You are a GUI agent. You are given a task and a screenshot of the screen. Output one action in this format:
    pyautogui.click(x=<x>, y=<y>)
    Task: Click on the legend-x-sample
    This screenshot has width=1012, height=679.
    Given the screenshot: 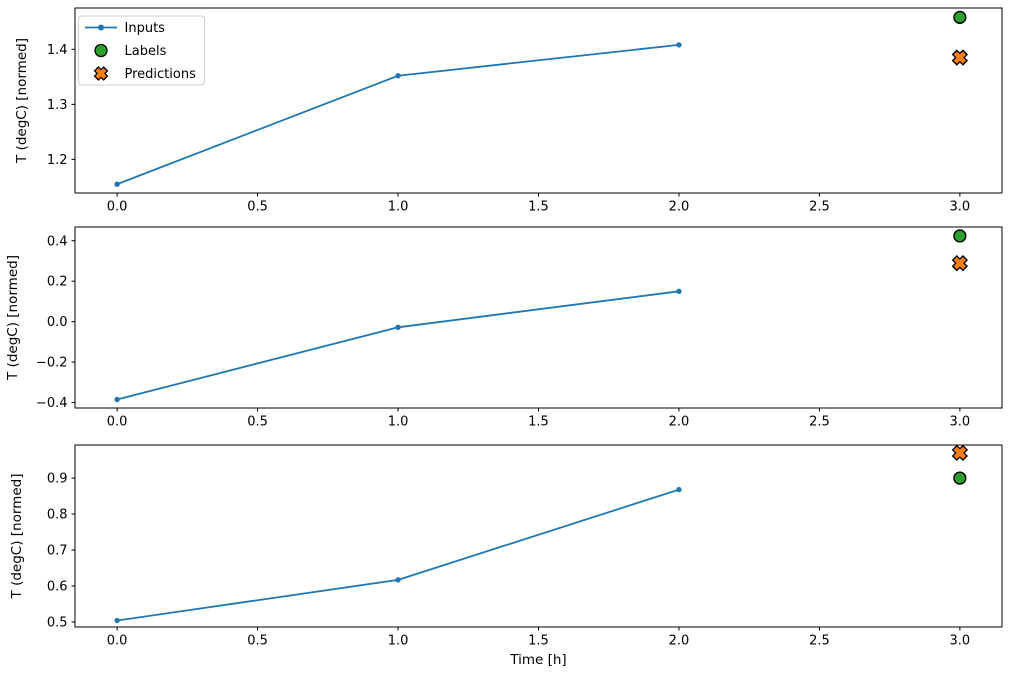 What is the action you would take?
    pyautogui.click(x=101, y=73)
    